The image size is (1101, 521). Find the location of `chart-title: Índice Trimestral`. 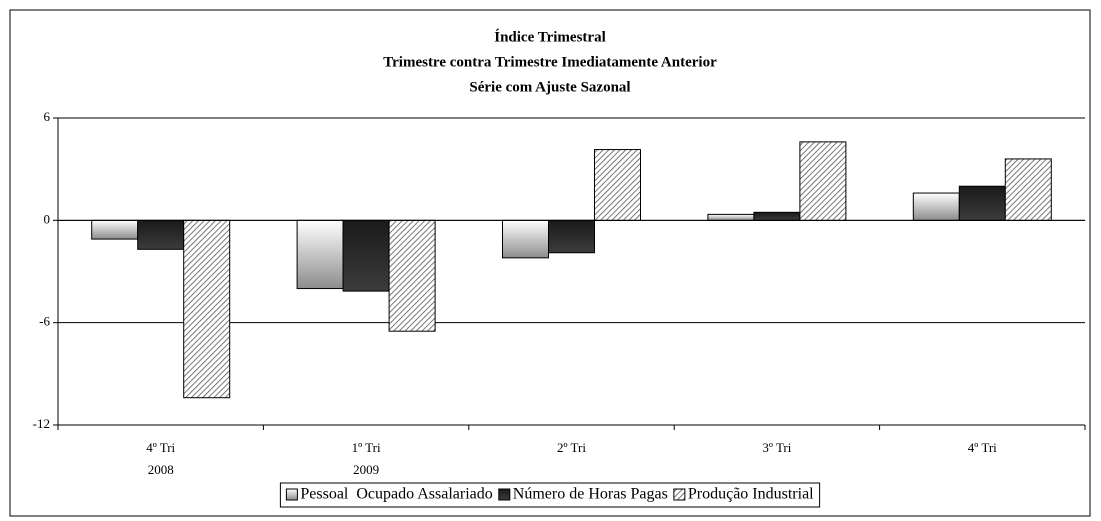

chart-title: Índice Trimestral is located at coordinates (550, 36).